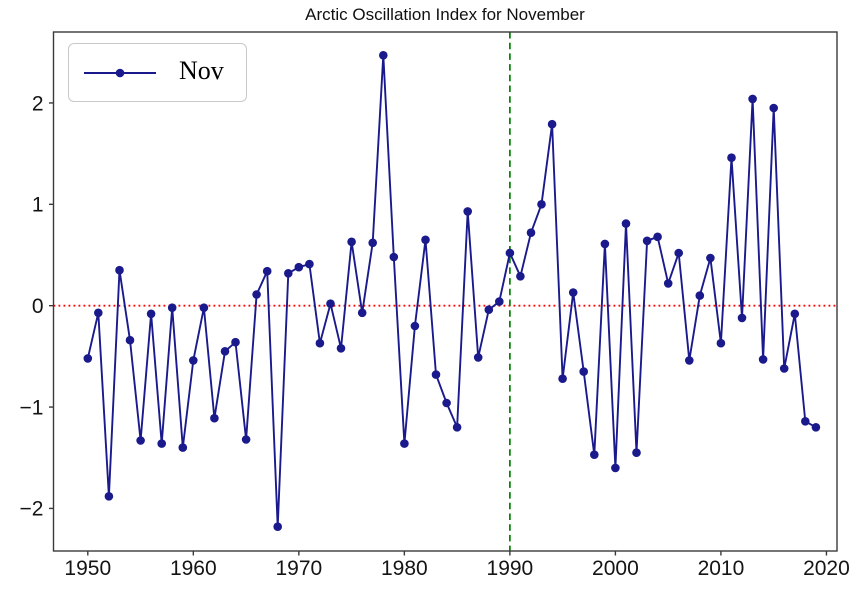 This screenshot has height=591, width=865. What do you see at coordinates (510, 568) in the screenshot?
I see `x-tick-label: 1990` at bounding box center [510, 568].